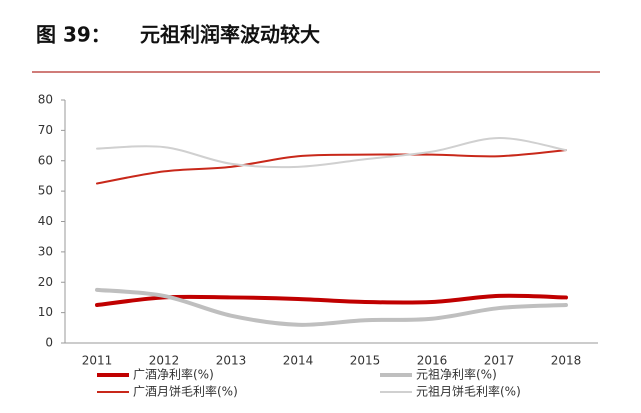 This screenshot has width=641, height=413. What do you see at coordinates (45, 100) in the screenshot?
I see `y-tick-label: 80` at bounding box center [45, 100].